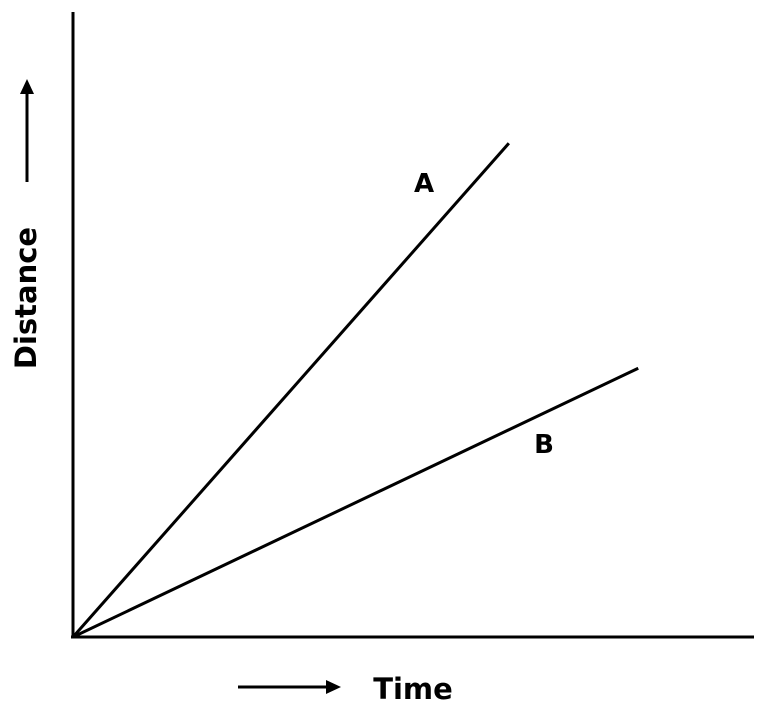 The width and height of the screenshot is (764, 720). What do you see at coordinates (26, 298) in the screenshot?
I see `y-axis-label: Distance` at bounding box center [26, 298].